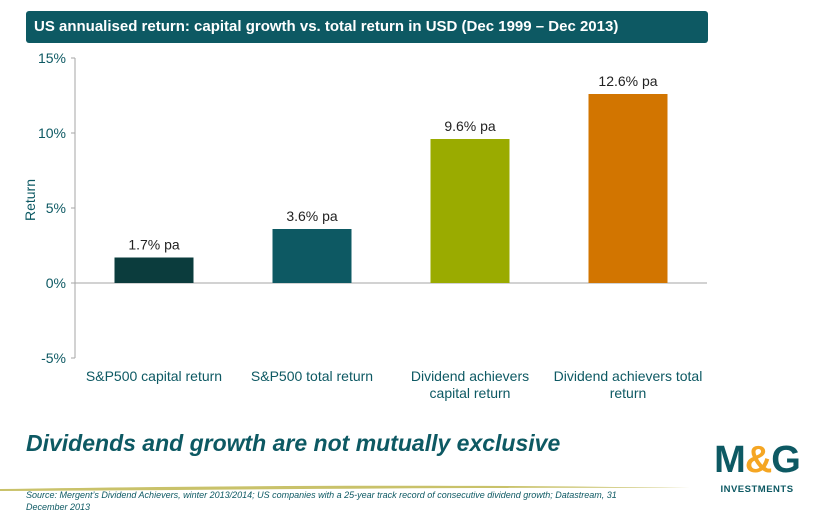 This screenshot has height=523, width=835. Describe the element at coordinates (154, 376) in the screenshot. I see `category-label: S&P500 capital return` at that location.